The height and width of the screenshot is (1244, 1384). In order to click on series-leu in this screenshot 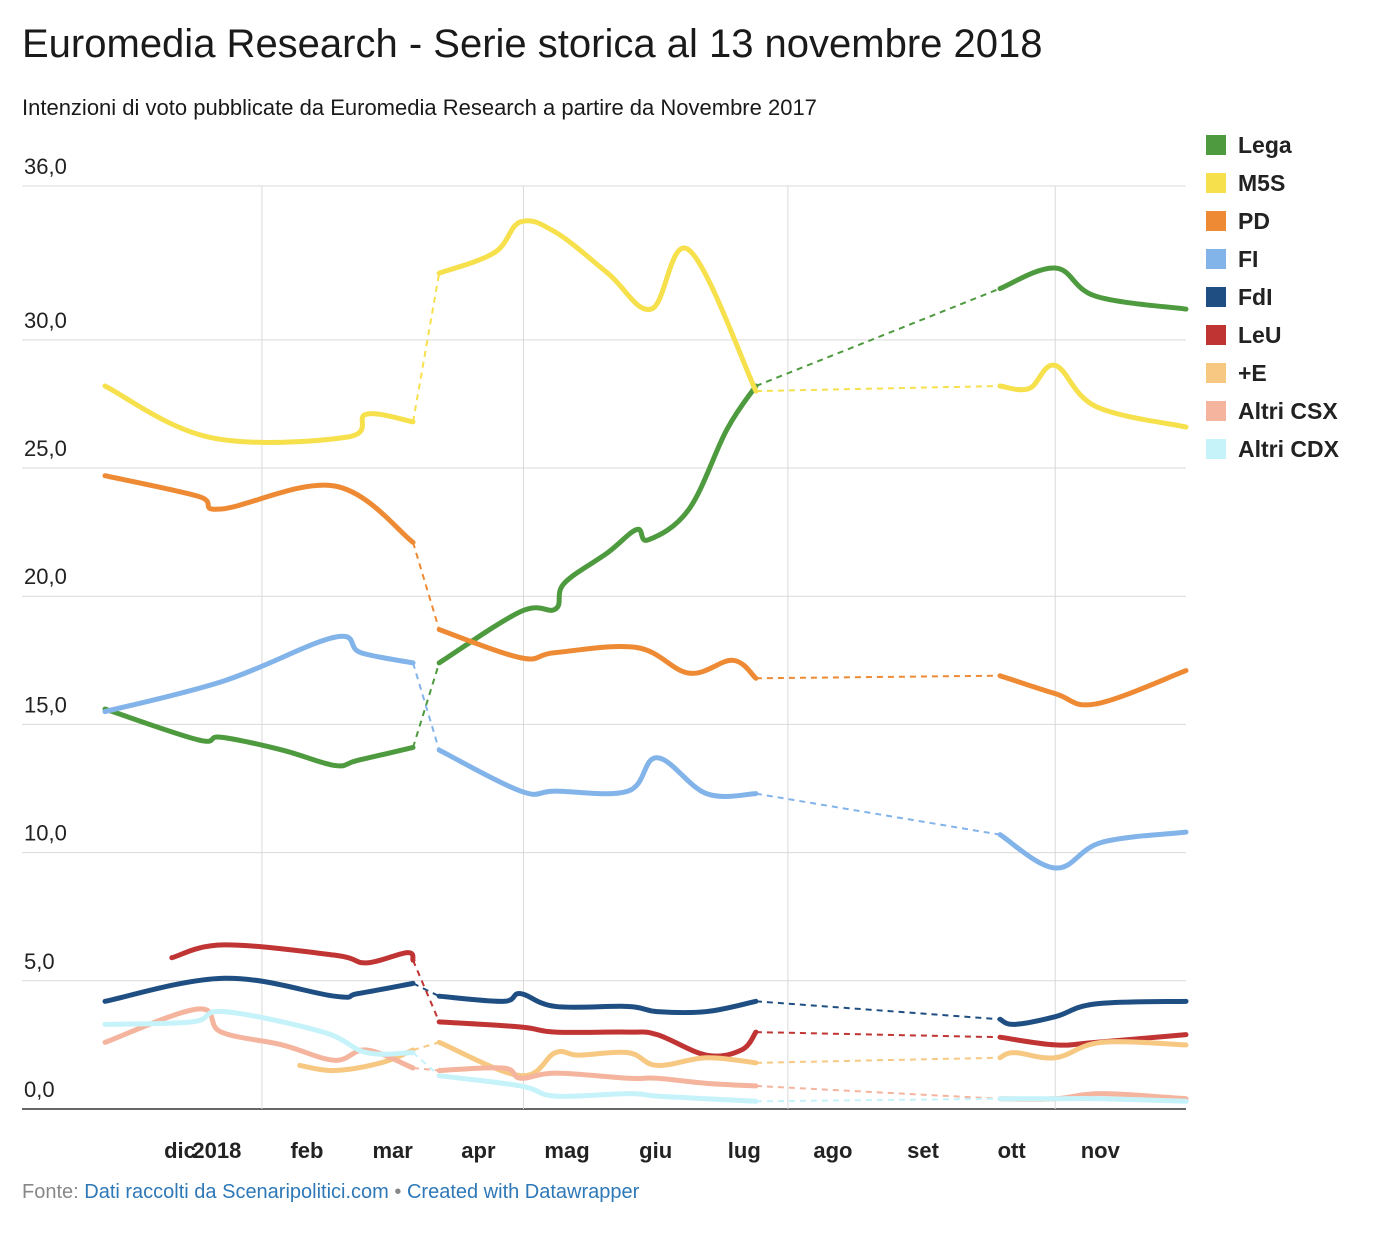, I will do `click(679, 1000)`.